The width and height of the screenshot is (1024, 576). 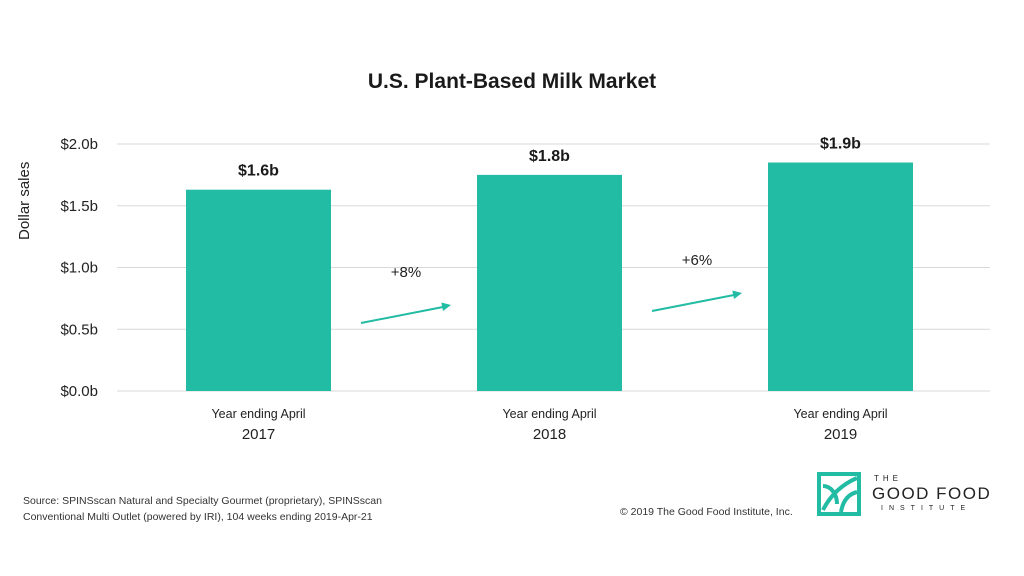 What do you see at coordinates (258, 434) in the screenshot?
I see `x-tick-label-year: 2017` at bounding box center [258, 434].